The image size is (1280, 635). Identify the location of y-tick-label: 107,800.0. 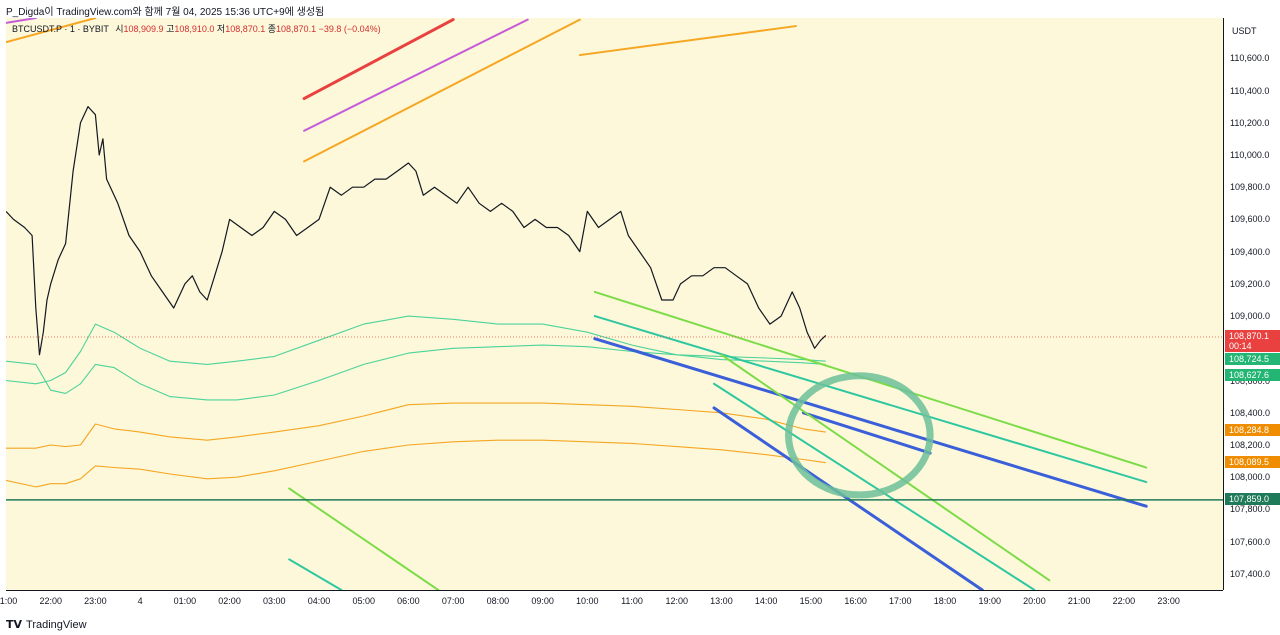
(1250, 509).